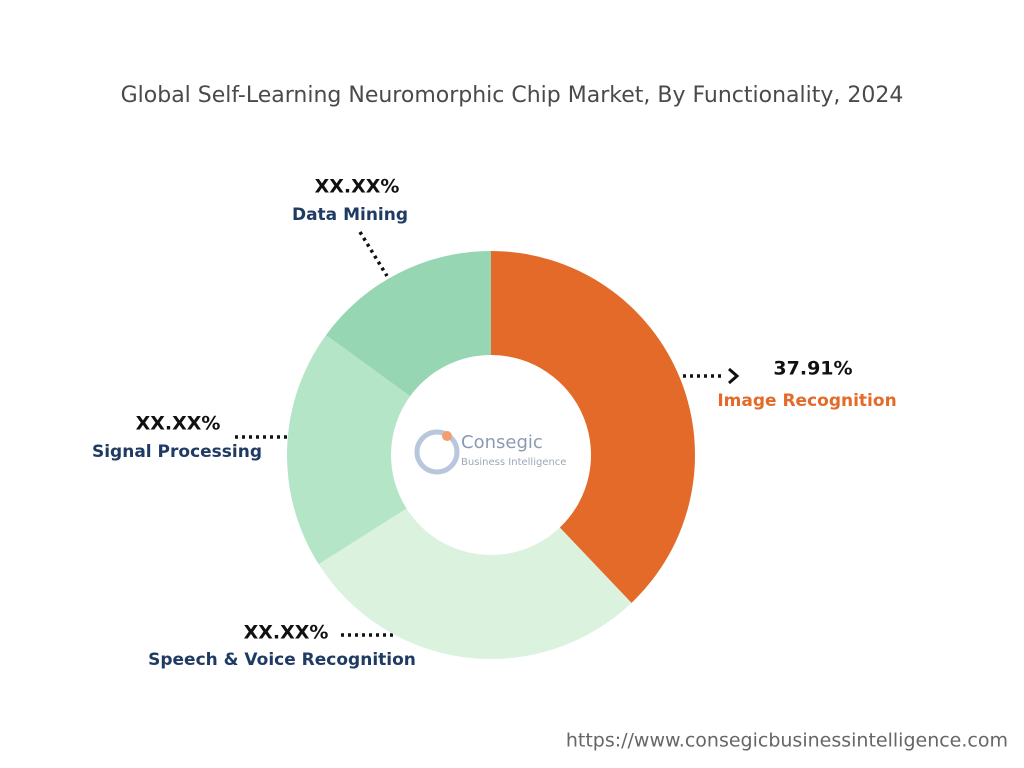 Image resolution: width=1024 pixels, height=768 pixels. Describe the element at coordinates (734, 376) in the screenshot. I see `leader-arrow` at that location.